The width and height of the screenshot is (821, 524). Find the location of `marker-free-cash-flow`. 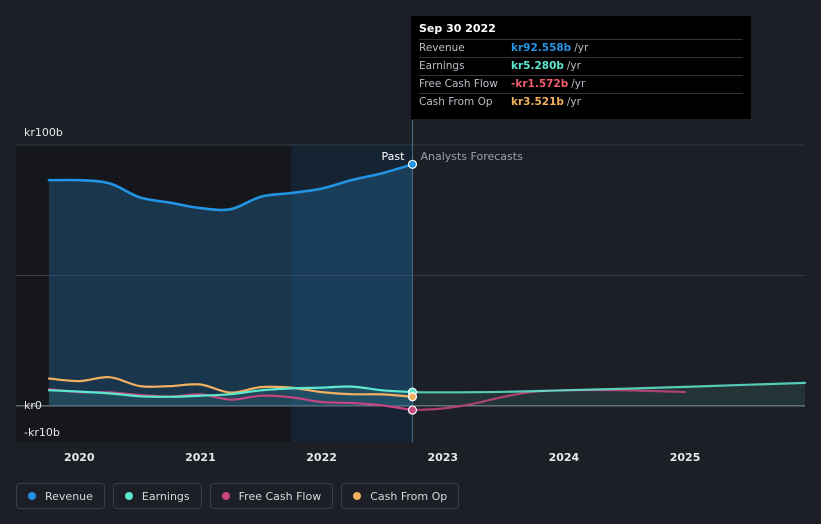

marker-free-cash-flow is located at coordinates (412, 410).